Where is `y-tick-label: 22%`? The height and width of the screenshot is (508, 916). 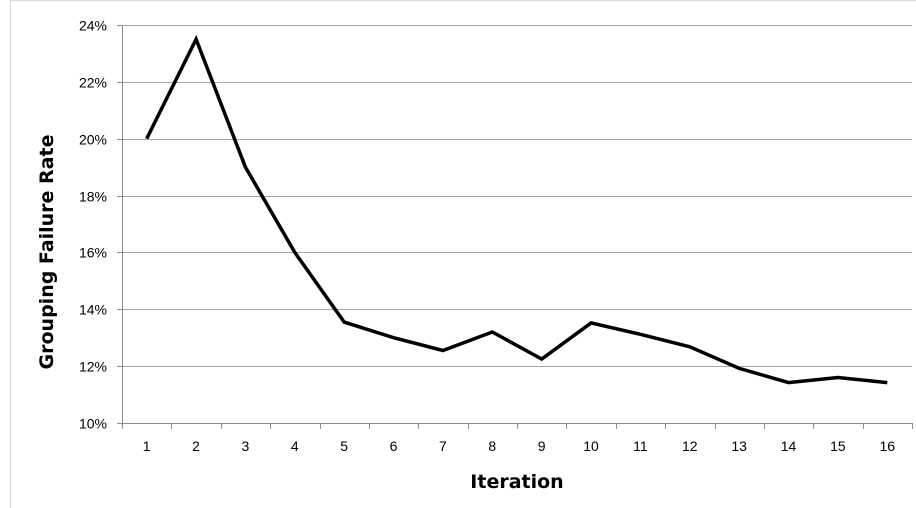 y-tick-label: 22% is located at coordinates (93, 83).